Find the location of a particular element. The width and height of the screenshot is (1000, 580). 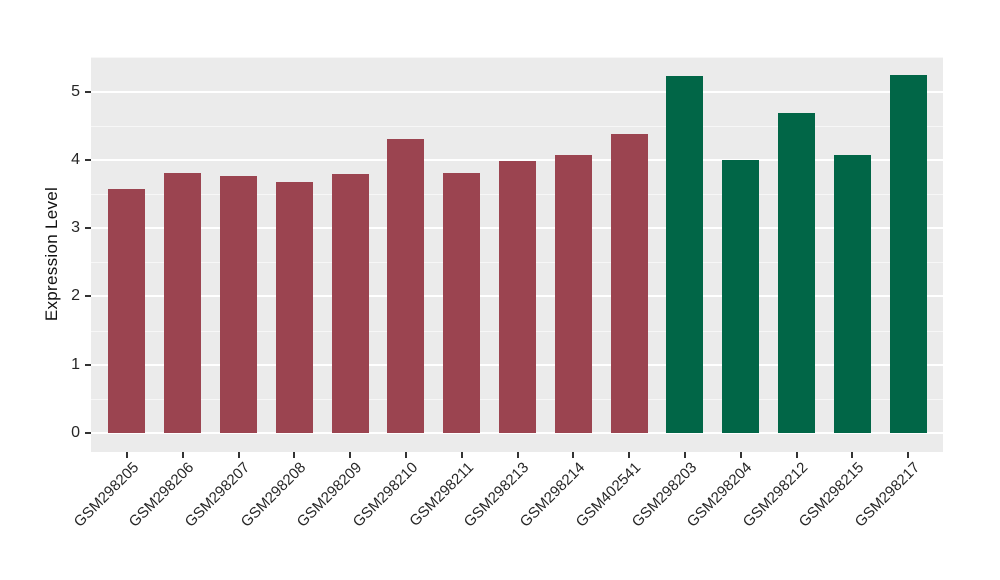

y-tick-label: 5 is located at coordinates (75, 91).